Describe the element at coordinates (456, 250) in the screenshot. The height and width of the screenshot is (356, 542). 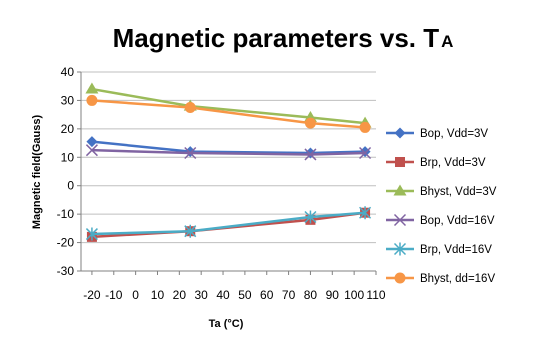
I see `legend-label: Brp, Vdd=16V` at that location.